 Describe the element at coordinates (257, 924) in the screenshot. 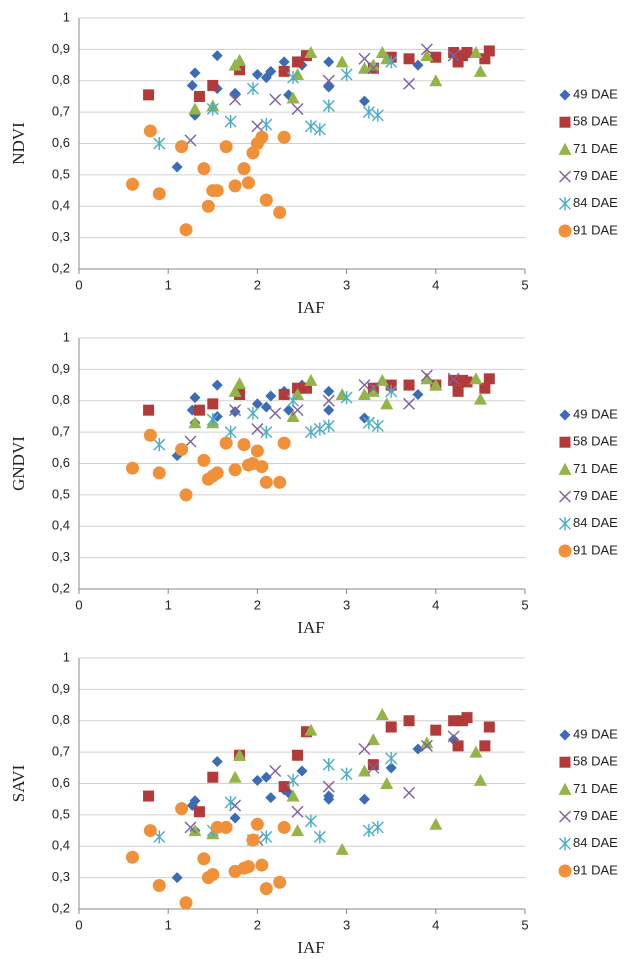

I see `x-tick-label: 2` at that location.